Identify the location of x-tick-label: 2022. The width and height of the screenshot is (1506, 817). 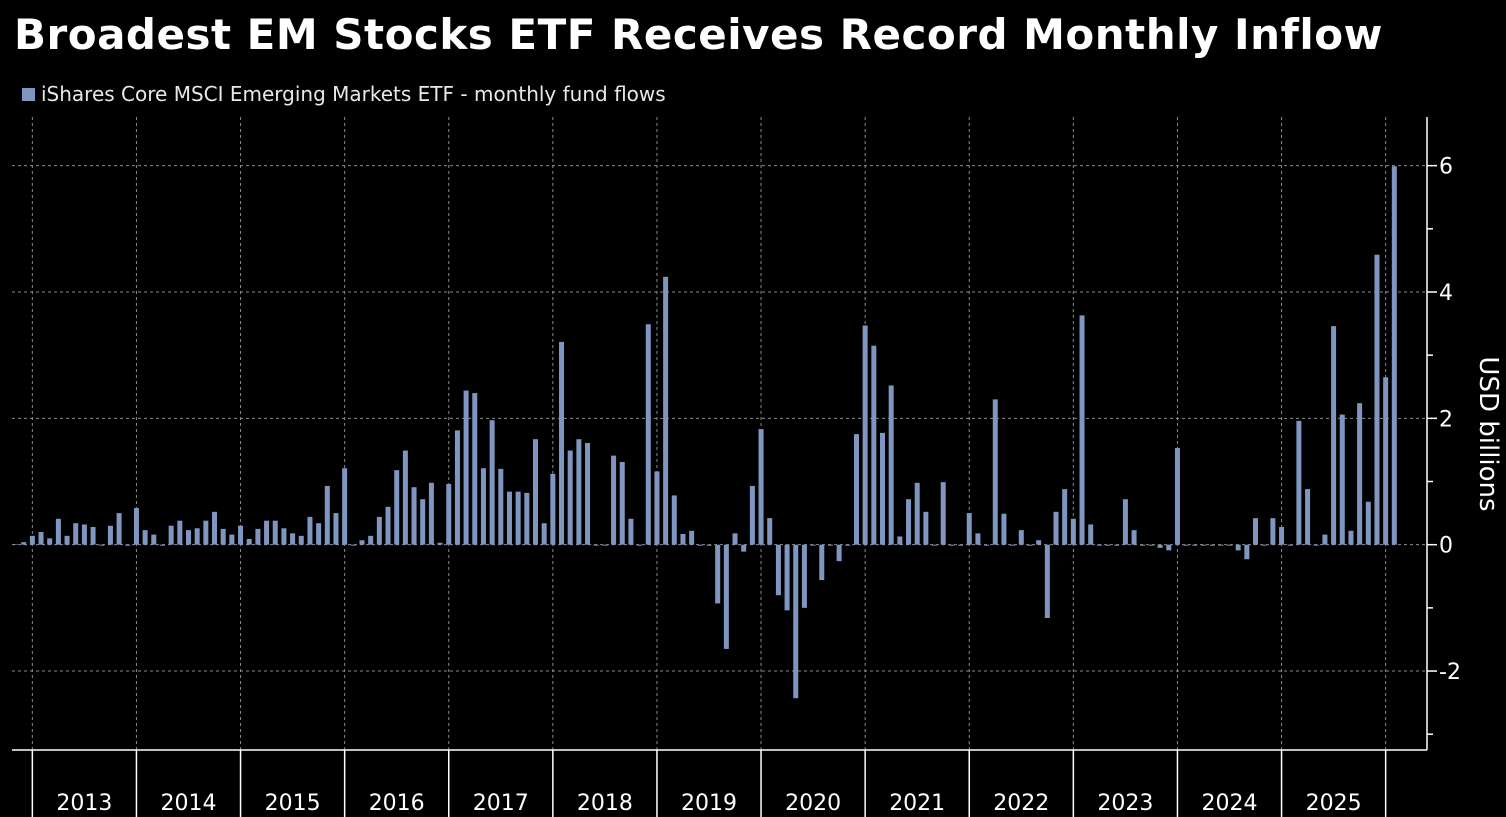
(1021, 803).